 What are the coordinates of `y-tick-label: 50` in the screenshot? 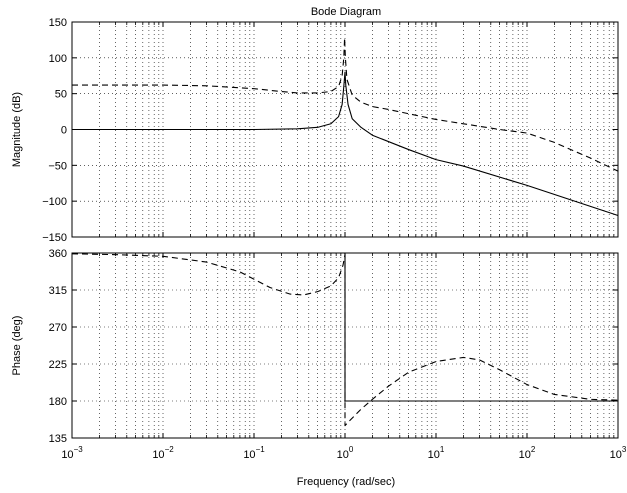 It's located at (61, 95).